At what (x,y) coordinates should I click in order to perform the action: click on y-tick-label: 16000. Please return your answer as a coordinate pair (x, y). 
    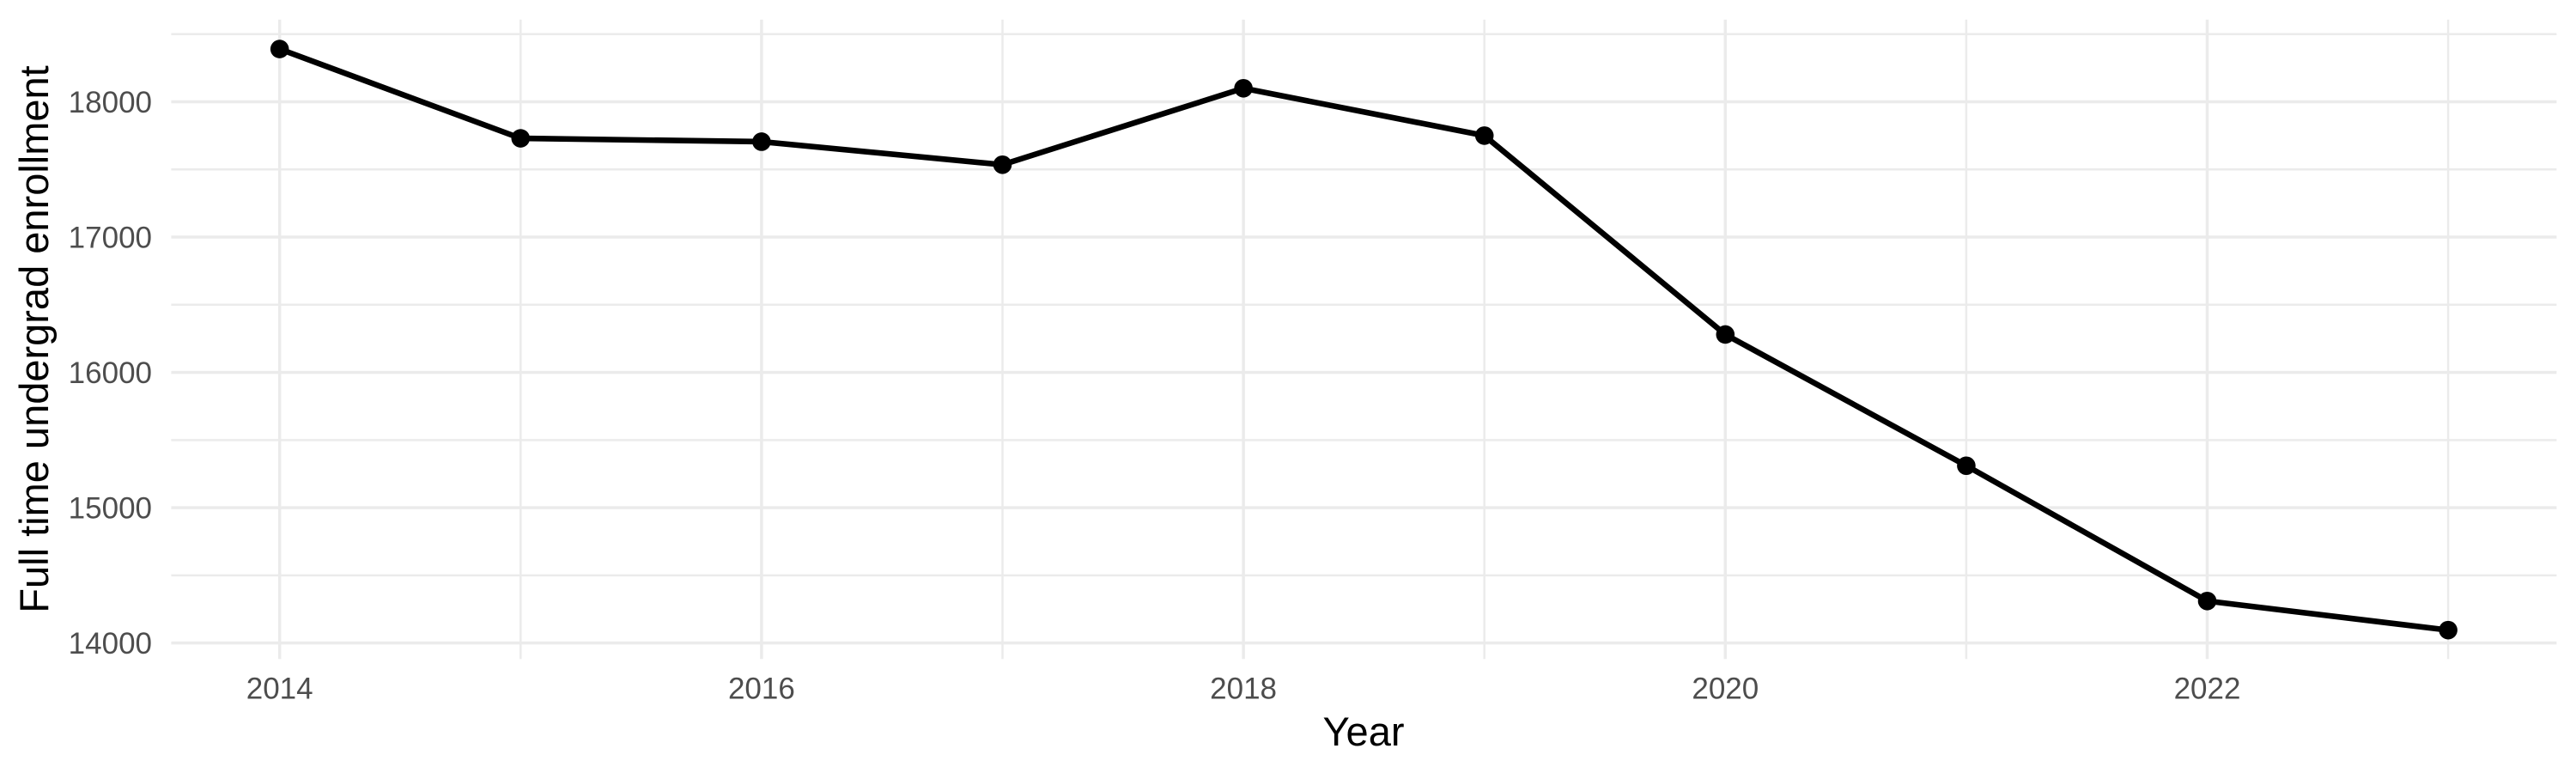
    Looking at the image, I should click on (111, 373).